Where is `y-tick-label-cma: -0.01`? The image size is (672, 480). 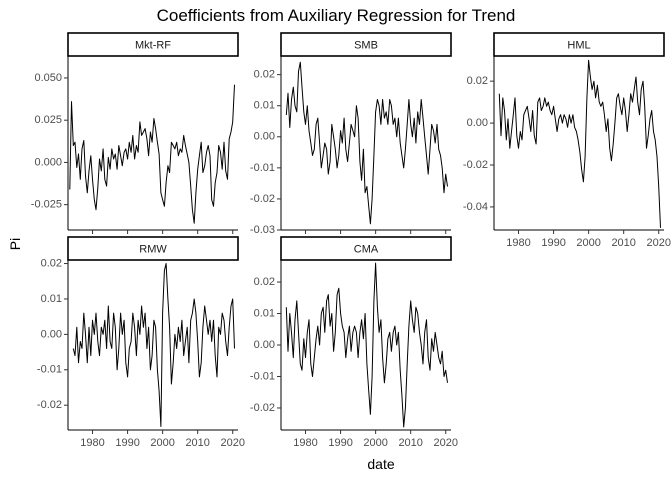
y-tick-label-cma: -0.01 is located at coordinates (262, 376).